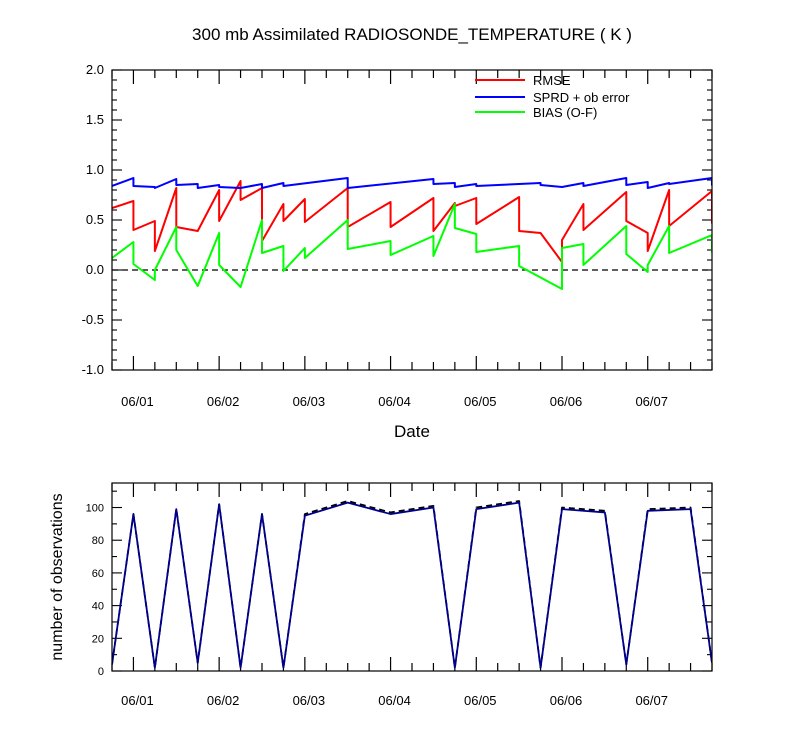 The width and height of the screenshot is (800, 750). What do you see at coordinates (95, 119) in the screenshot?
I see `top-ytick-label: 1.5` at bounding box center [95, 119].